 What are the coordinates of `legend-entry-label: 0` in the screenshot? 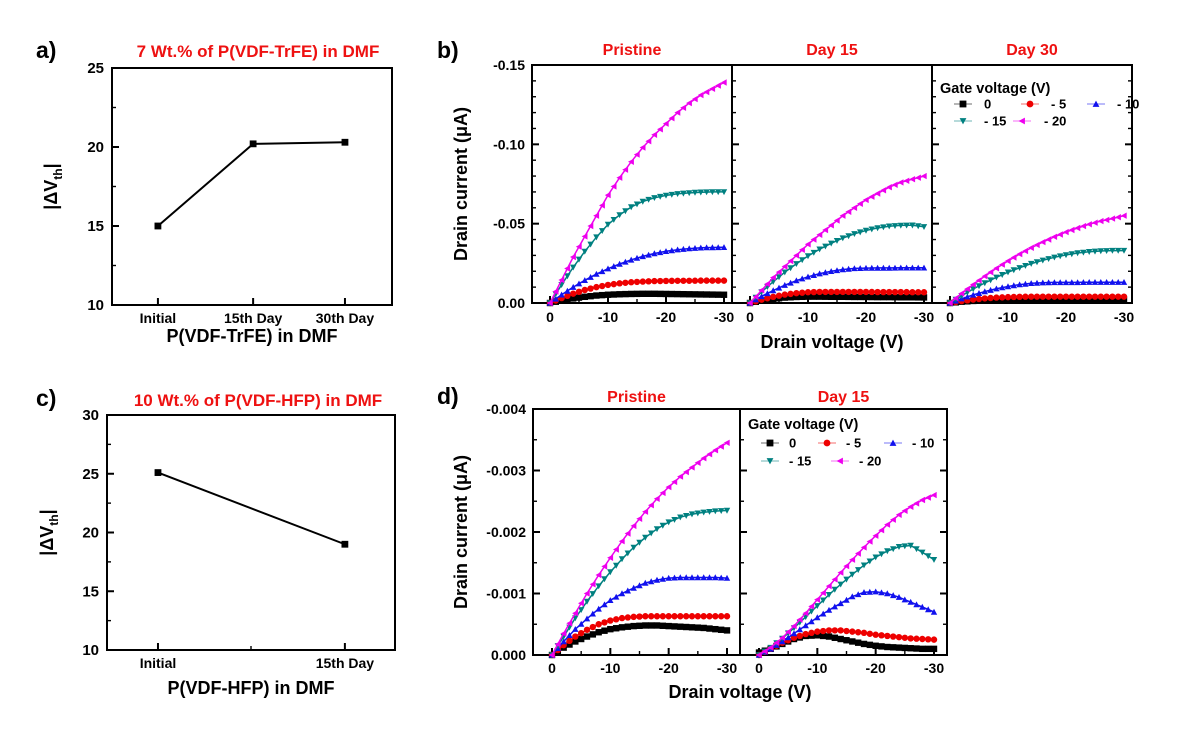 It's located at (987, 104).